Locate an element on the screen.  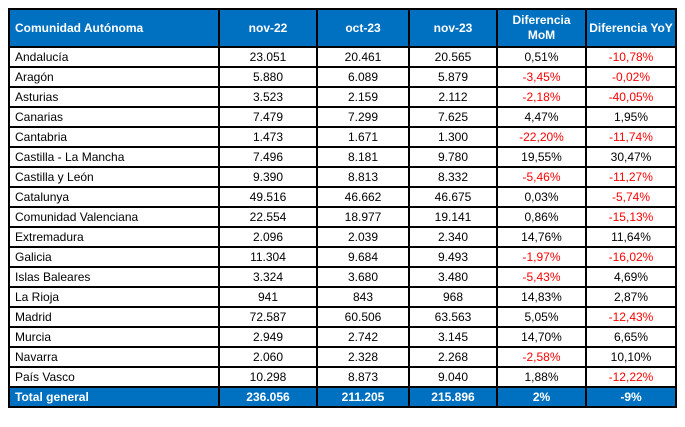
oct23-value-cell: 9.684 is located at coordinates (363, 257).